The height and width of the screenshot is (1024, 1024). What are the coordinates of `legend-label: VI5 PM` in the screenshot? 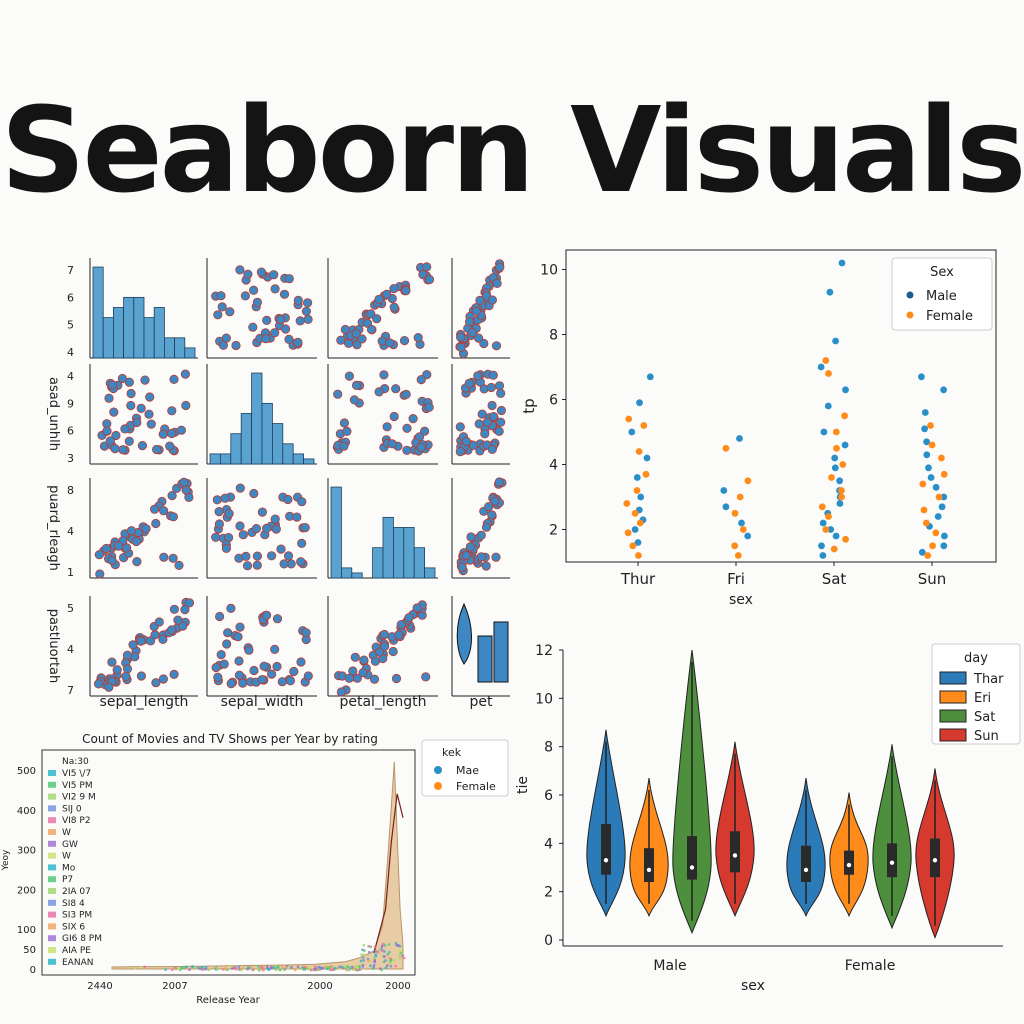 It's located at (77, 786).